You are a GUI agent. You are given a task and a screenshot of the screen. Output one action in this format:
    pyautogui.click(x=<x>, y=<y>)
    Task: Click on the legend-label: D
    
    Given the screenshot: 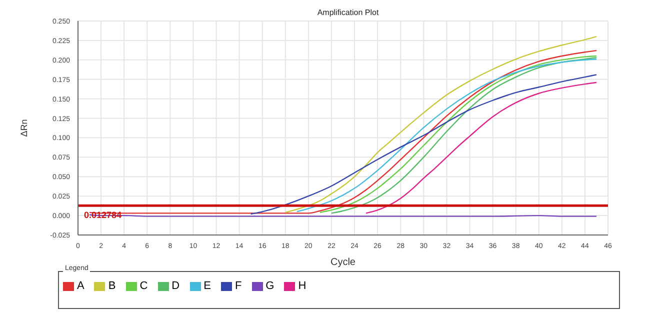 What is the action you would take?
    pyautogui.click(x=175, y=286)
    